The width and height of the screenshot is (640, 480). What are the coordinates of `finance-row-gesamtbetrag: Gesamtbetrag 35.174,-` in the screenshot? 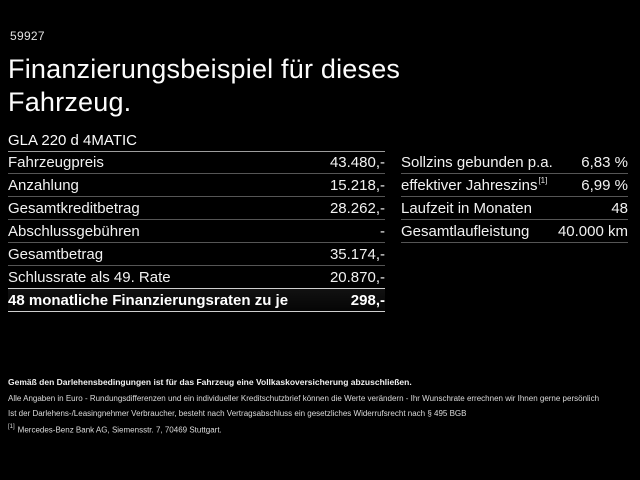 It's located at (196, 254).